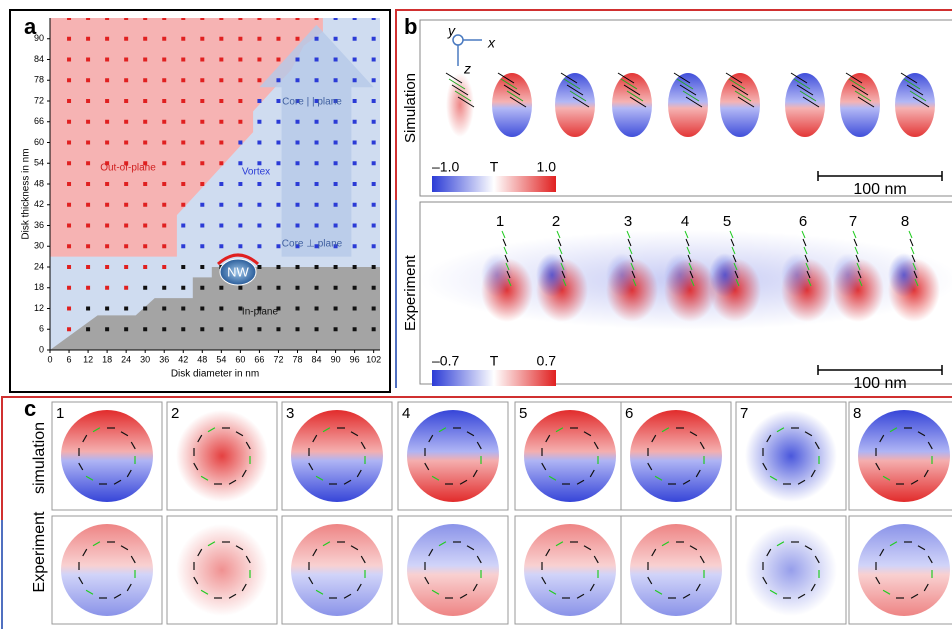  What do you see at coordinates (467, 69) in the screenshot?
I see `axis-label: z` at bounding box center [467, 69].